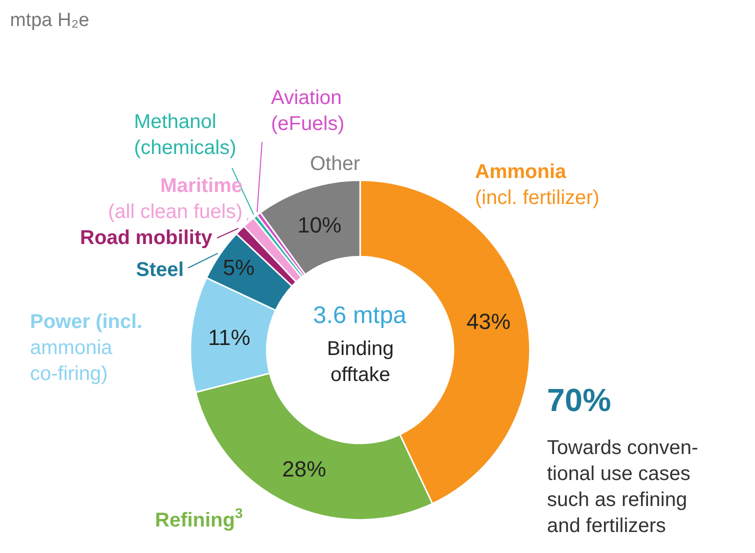 This screenshot has height=553, width=755. What do you see at coordinates (335, 164) in the screenshot?
I see `slice-label: Other` at bounding box center [335, 164].